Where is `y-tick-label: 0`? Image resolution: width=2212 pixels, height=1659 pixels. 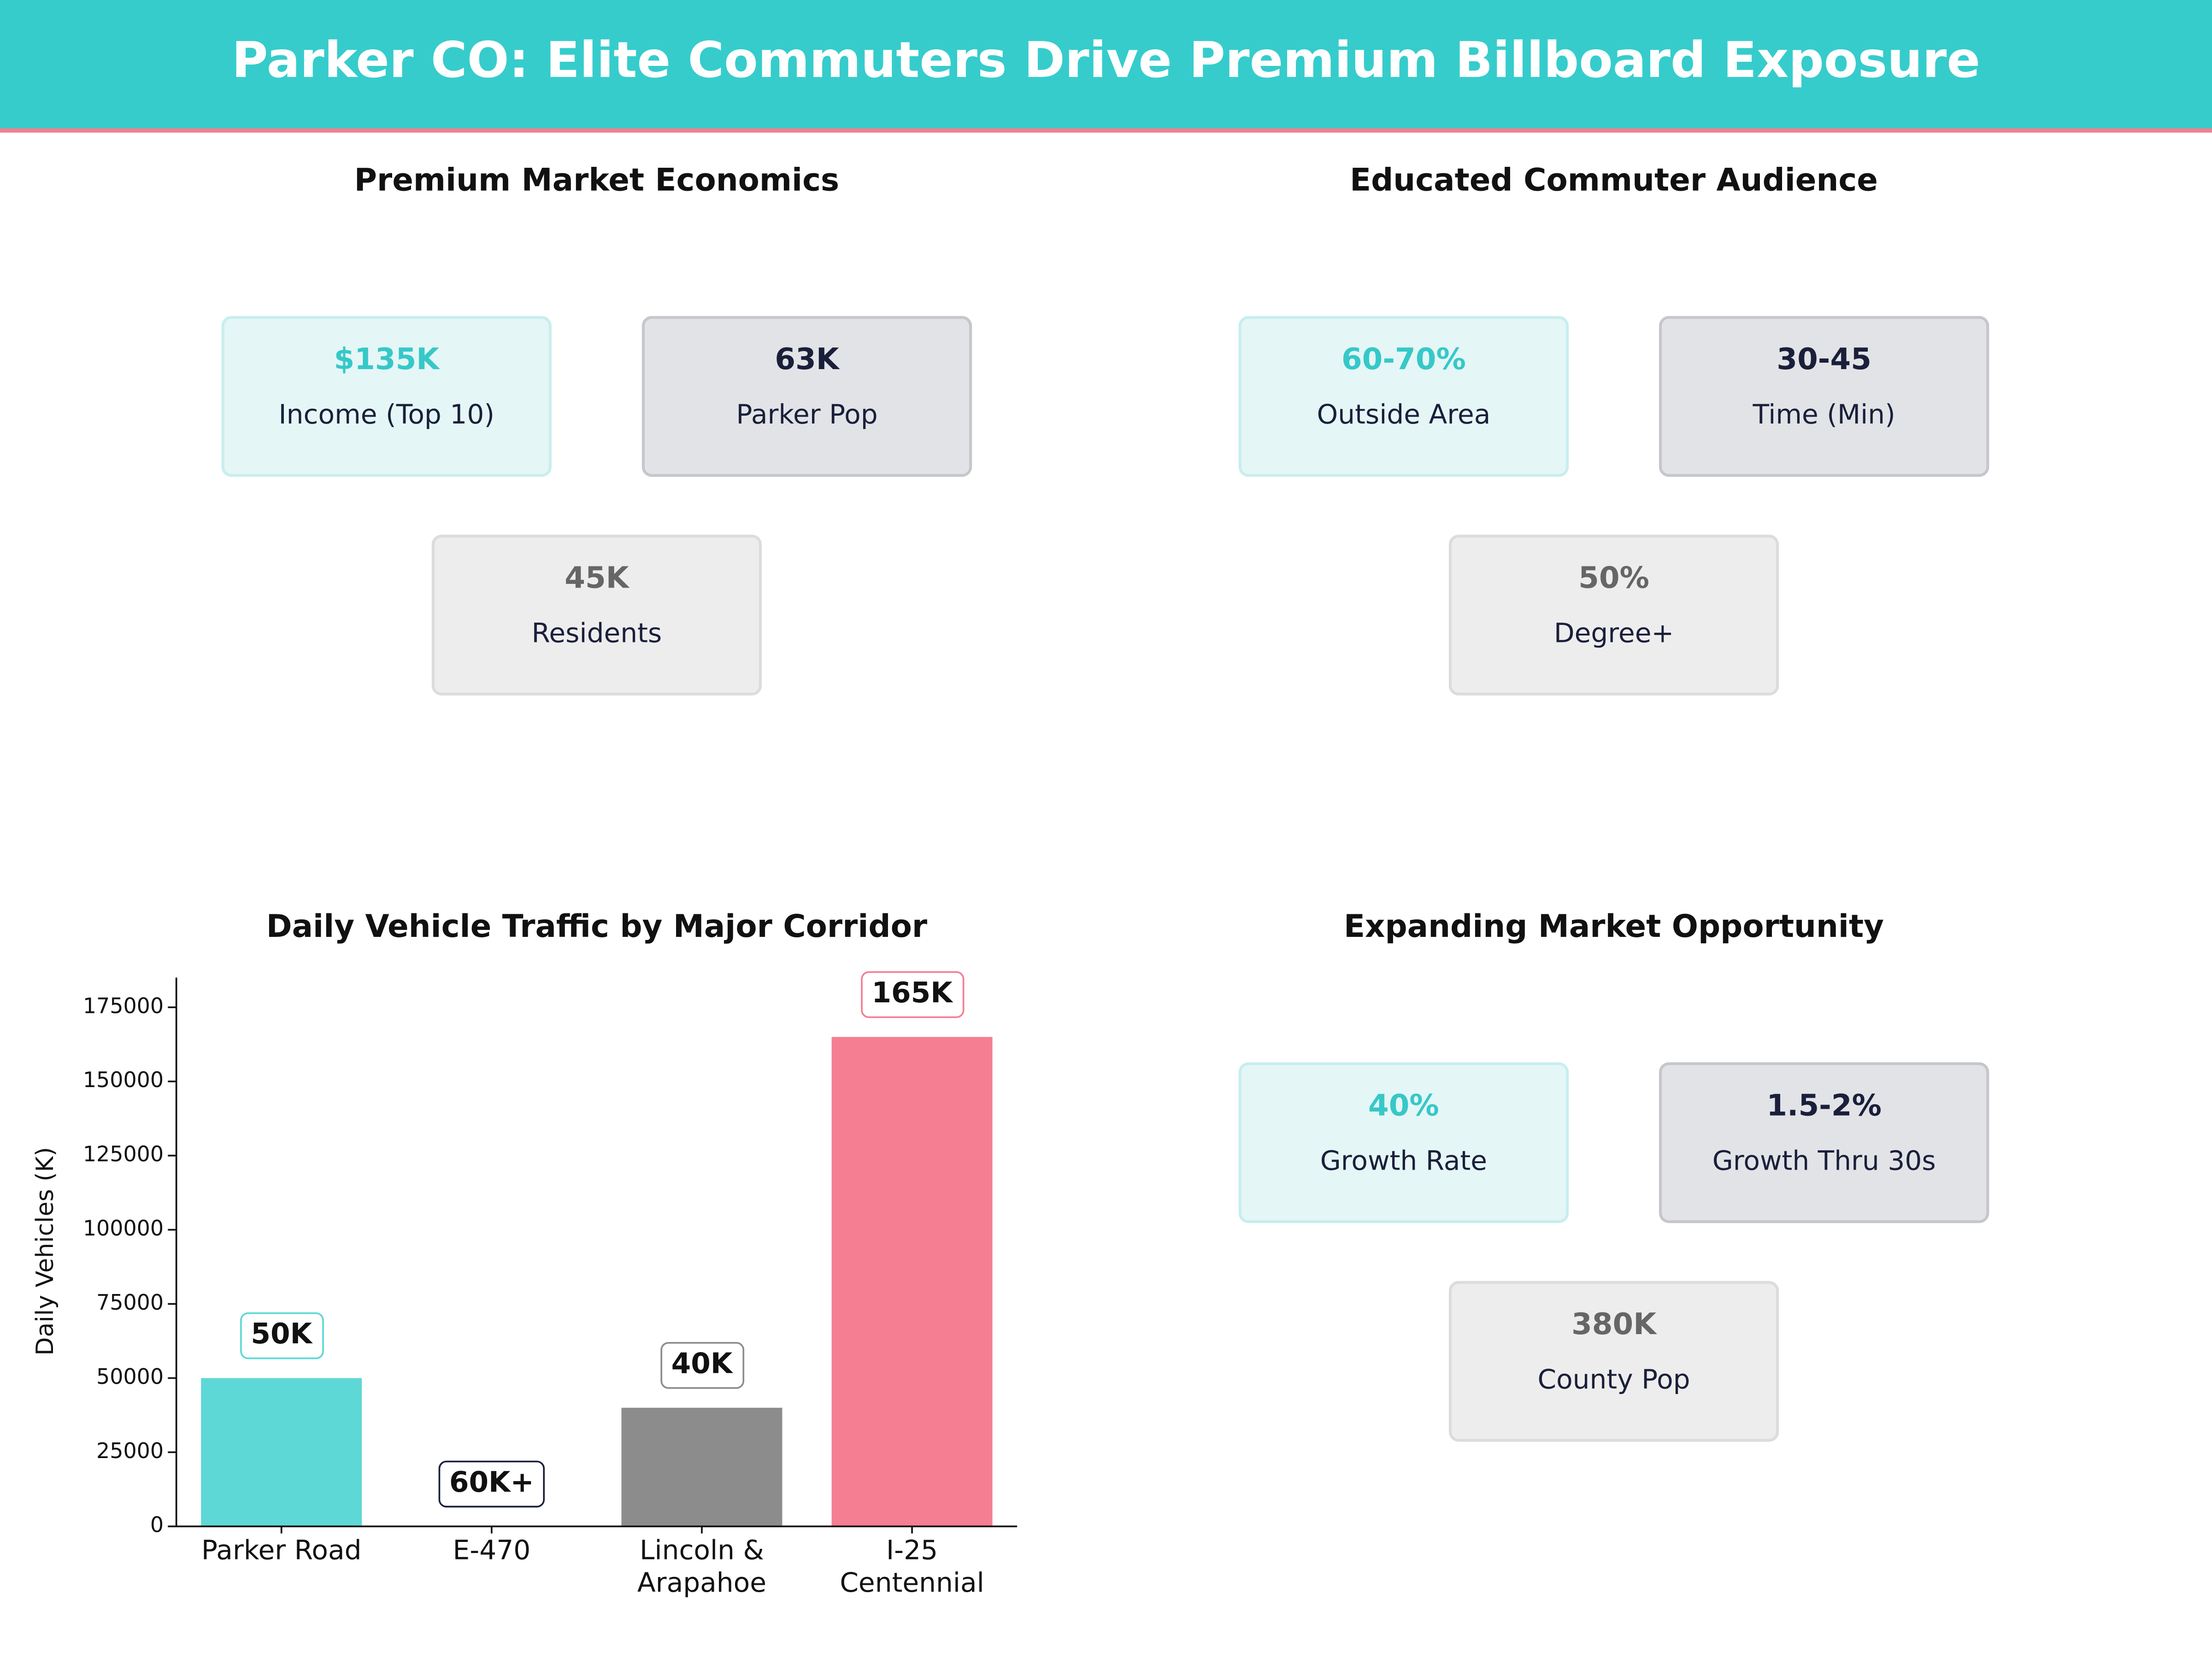
y-tick-label: 0 is located at coordinates (157, 1524).